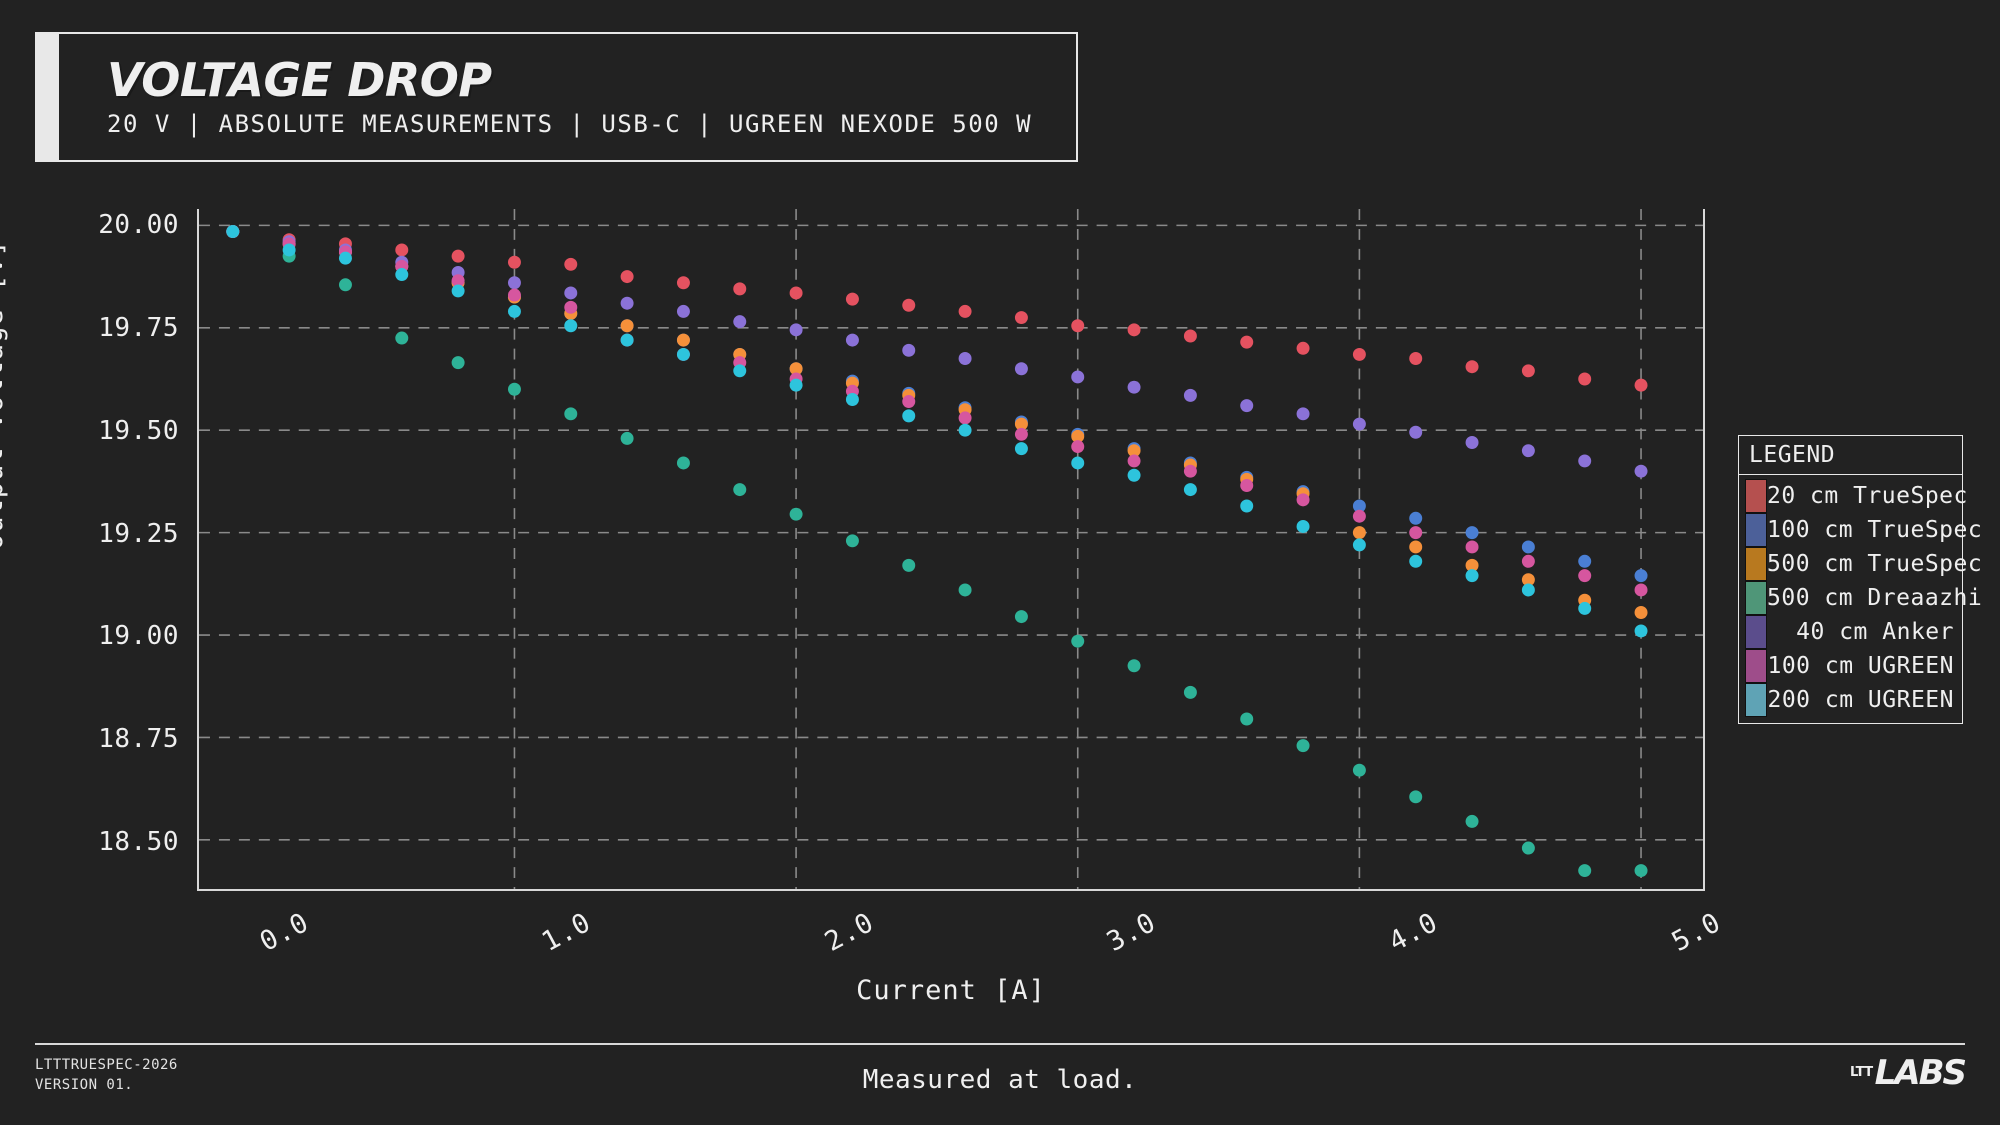 Image resolution: width=2000 pixels, height=1125 pixels. What do you see at coordinates (84, 1085) in the screenshot?
I see `footer-version: VERSION 01.` at bounding box center [84, 1085].